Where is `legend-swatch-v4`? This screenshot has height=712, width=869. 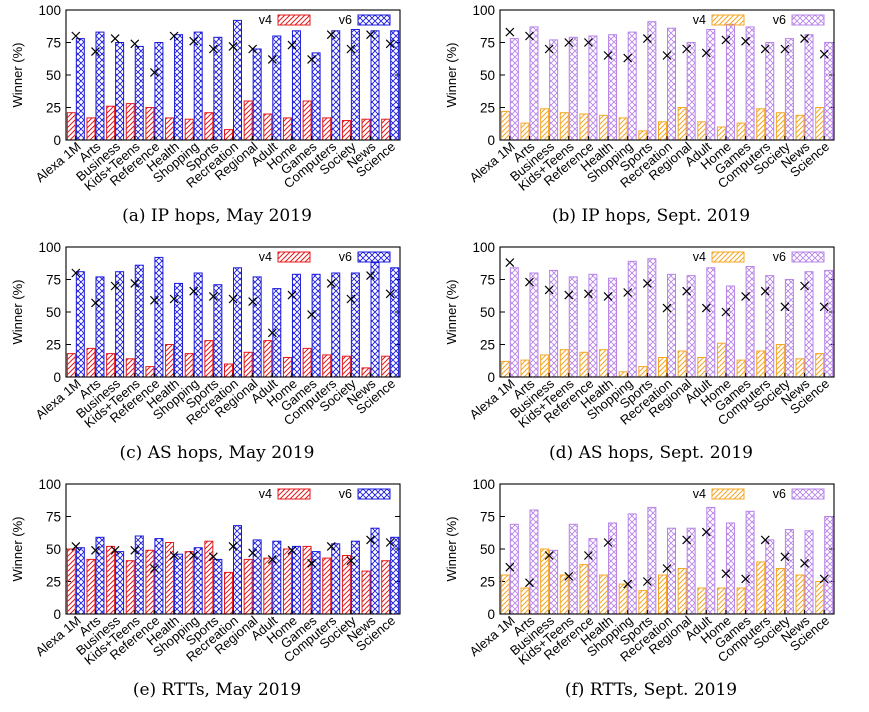 legend-swatch-v4 is located at coordinates (728, 257).